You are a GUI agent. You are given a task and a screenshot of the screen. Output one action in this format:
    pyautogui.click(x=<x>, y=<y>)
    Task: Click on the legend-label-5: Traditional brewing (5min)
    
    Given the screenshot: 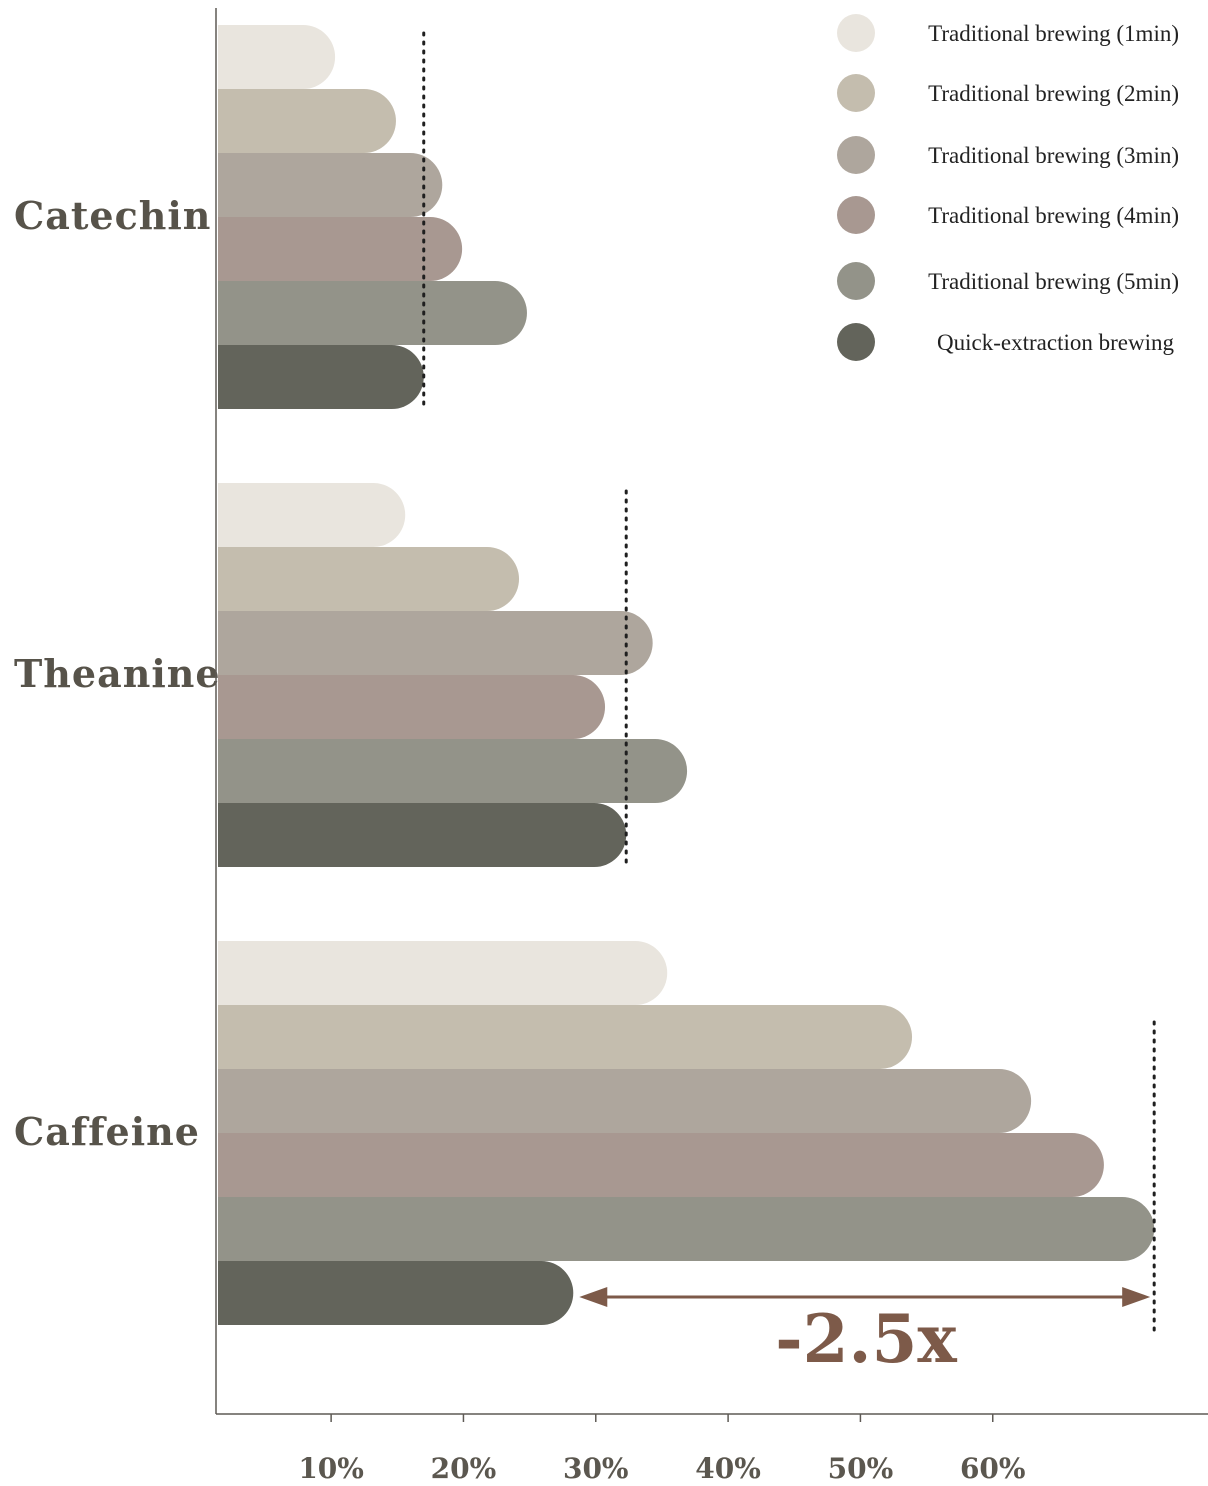 What is the action you would take?
    pyautogui.click(x=1053, y=281)
    